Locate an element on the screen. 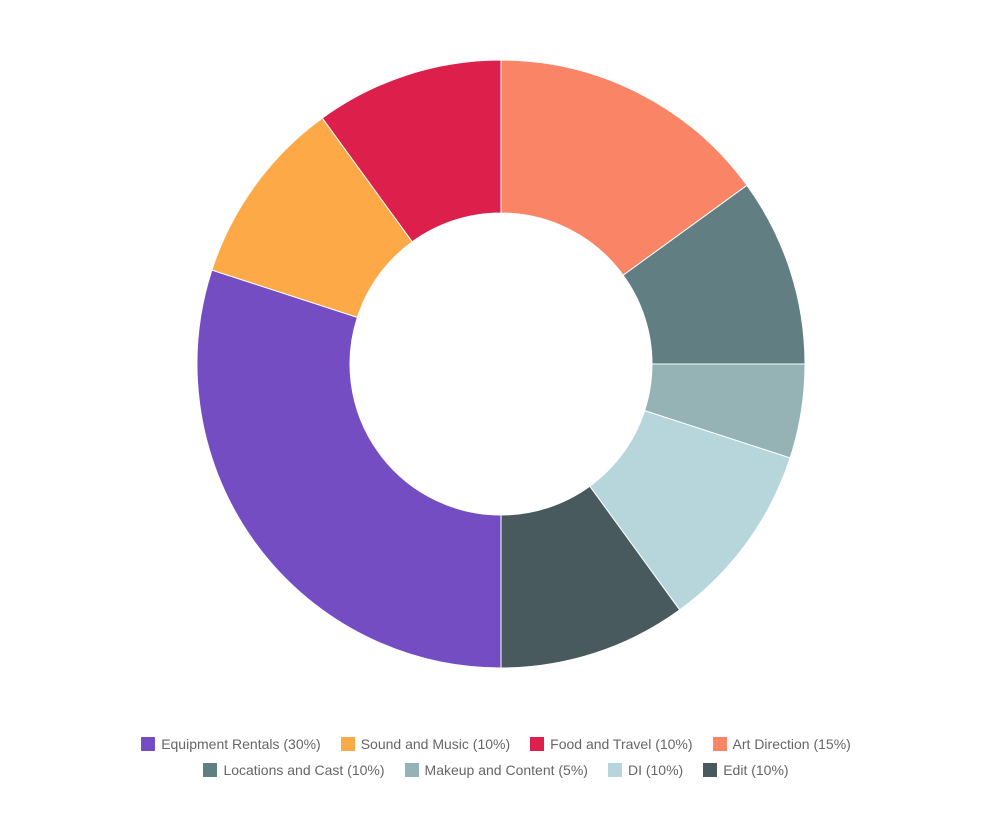 The height and width of the screenshot is (819, 992). legend-label: Art Direction (15%) is located at coordinates (791, 744).